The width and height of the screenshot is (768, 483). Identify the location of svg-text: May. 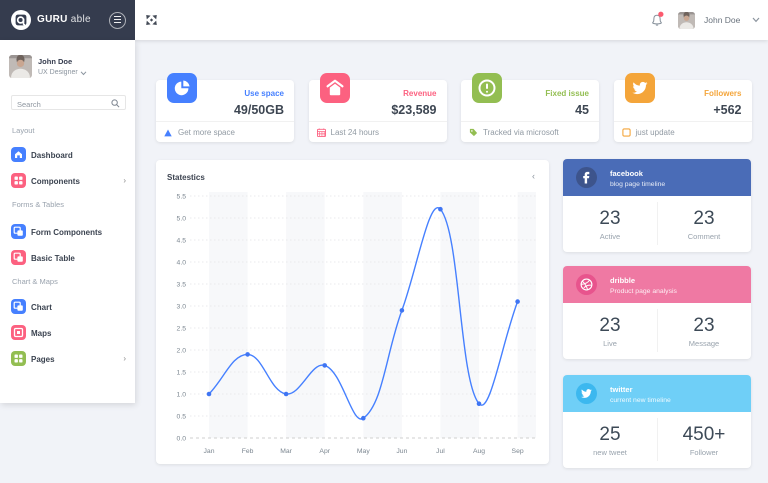
(363, 451).